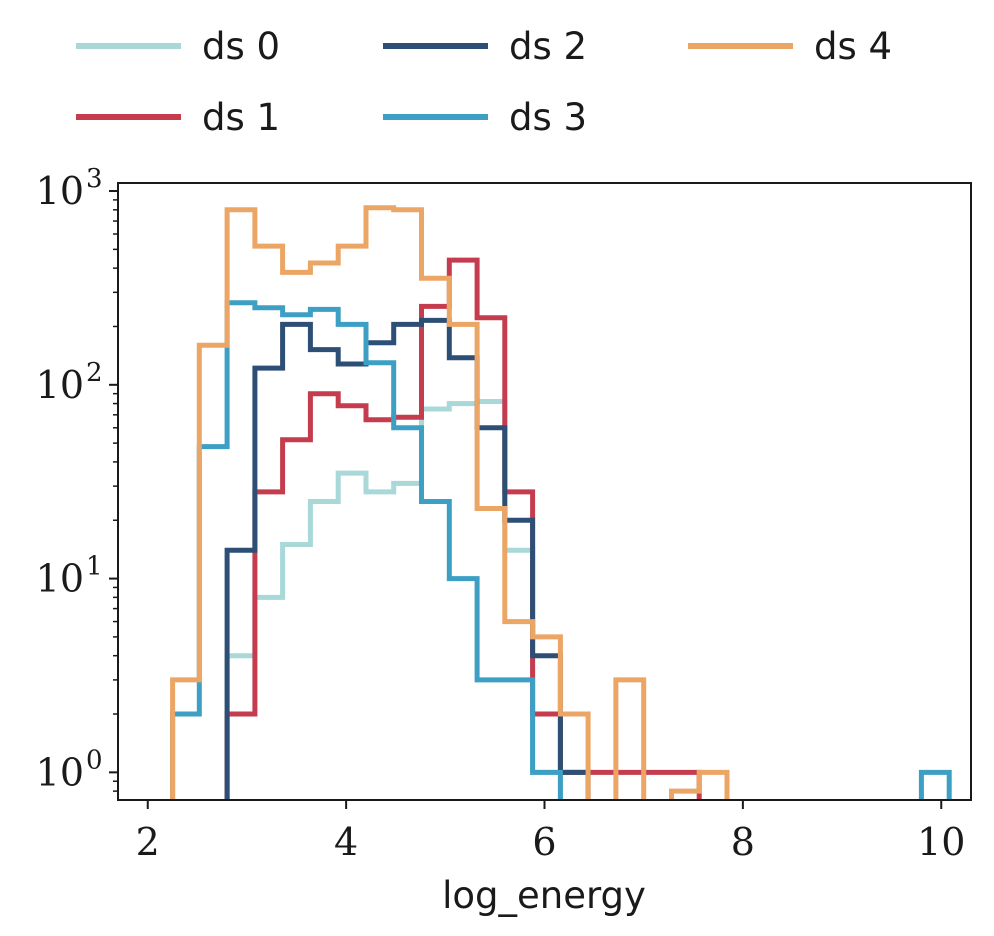 The width and height of the screenshot is (994, 936). Describe the element at coordinates (484, 82) in the screenshot. I see `legend: ds 0 ds 1 ds 2 ds 3 ds 4` at that location.